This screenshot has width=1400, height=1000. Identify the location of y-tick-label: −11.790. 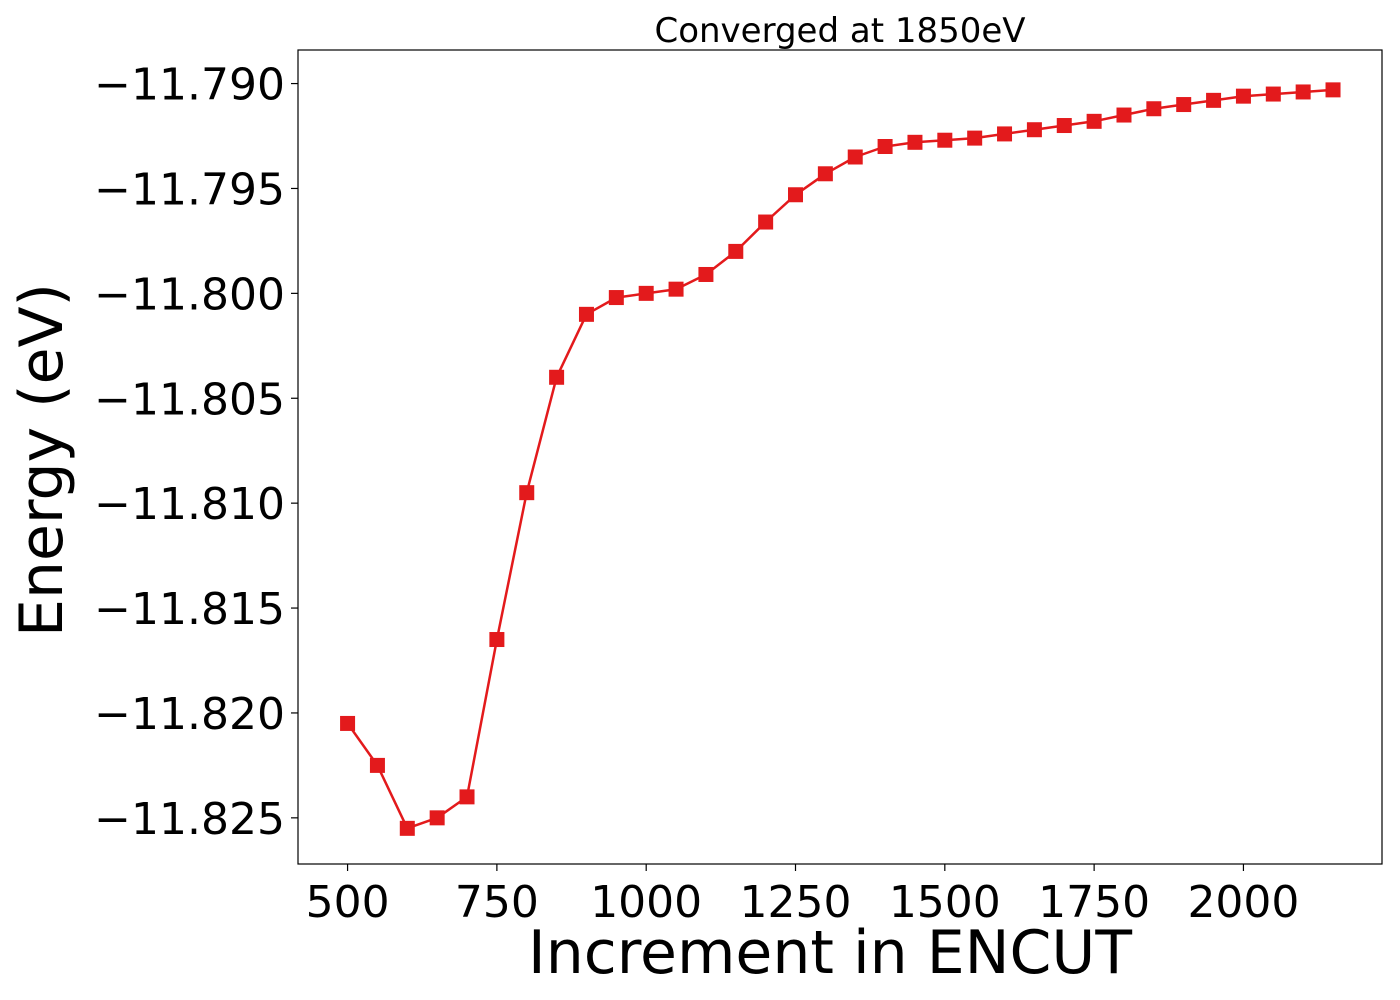
(189, 85).